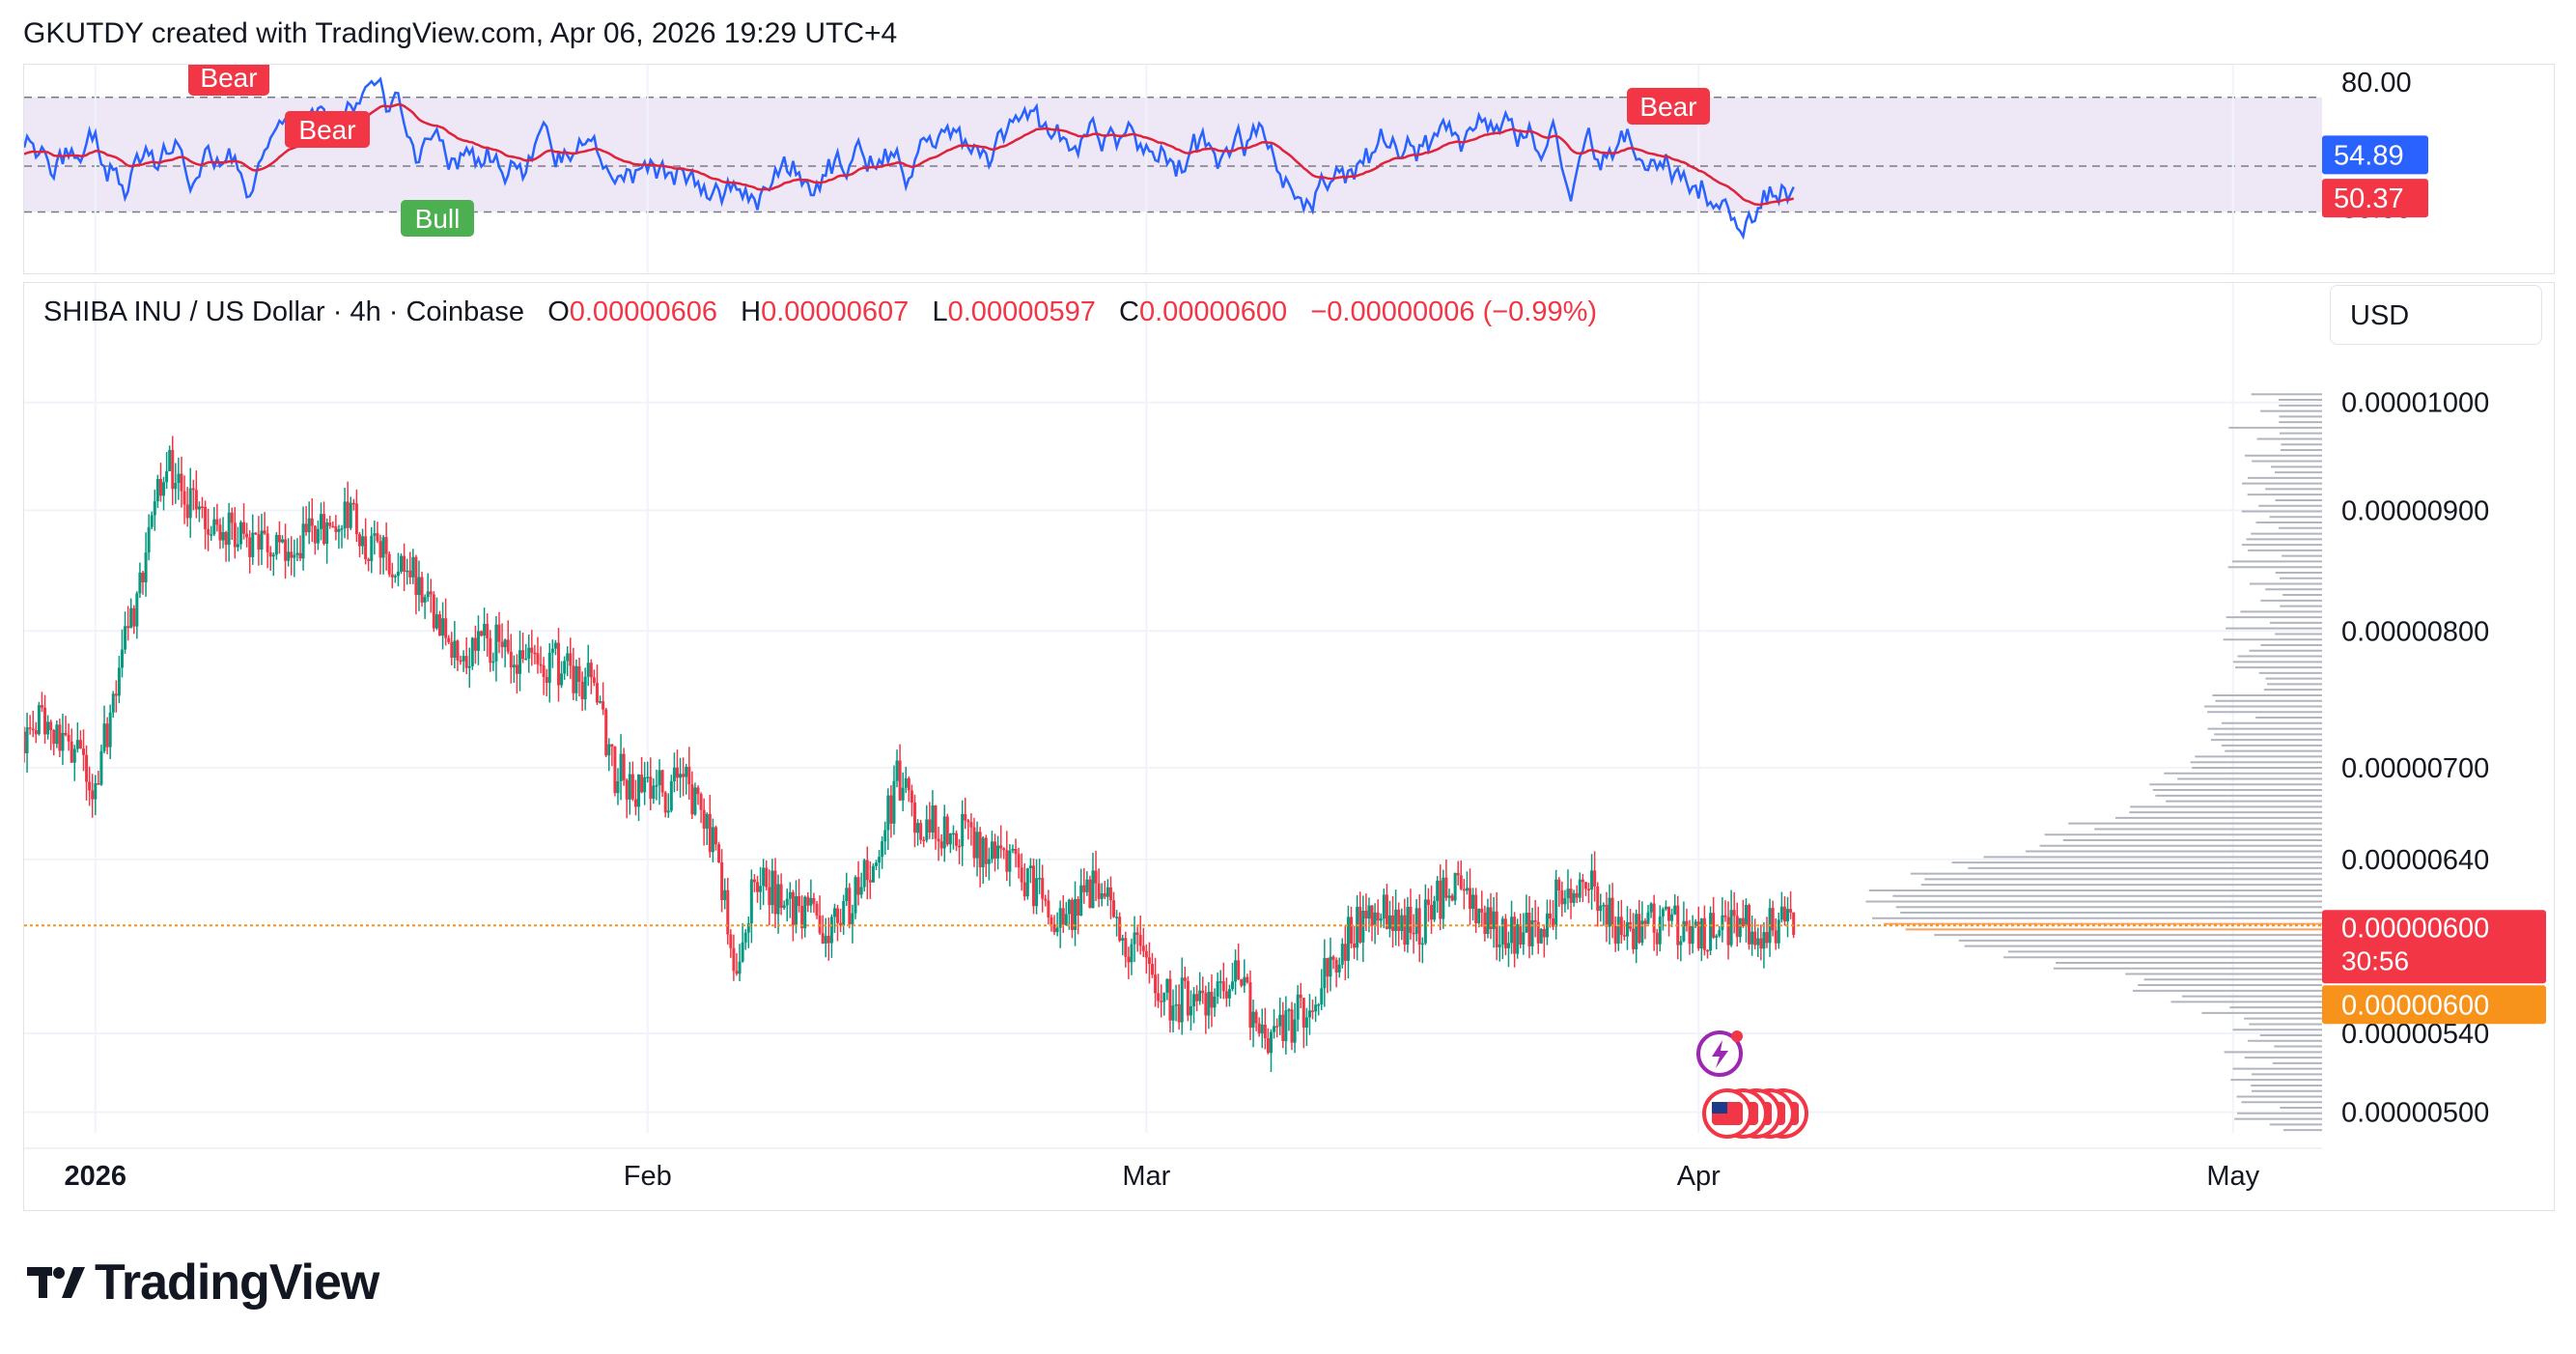 This screenshot has height=1354, width=2576. I want to click on last-price-value: 0.00000600, so click(2415, 928).